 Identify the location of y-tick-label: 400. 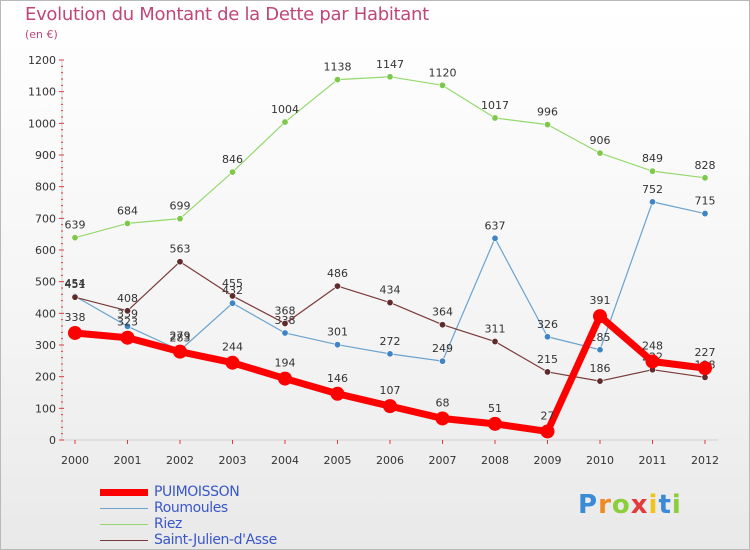
(45, 313).